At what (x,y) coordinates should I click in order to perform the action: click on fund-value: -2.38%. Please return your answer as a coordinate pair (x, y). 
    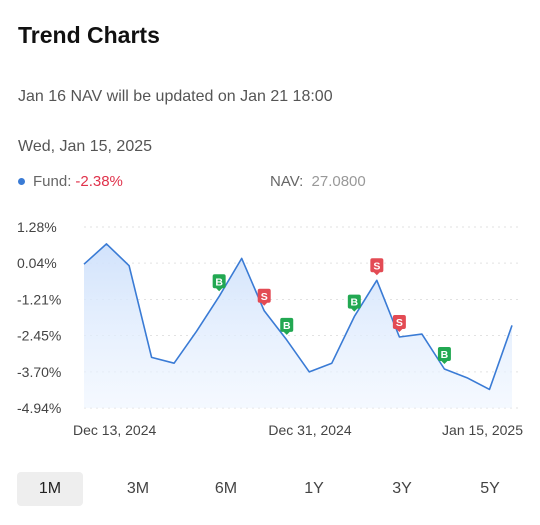
    Looking at the image, I should click on (99, 181).